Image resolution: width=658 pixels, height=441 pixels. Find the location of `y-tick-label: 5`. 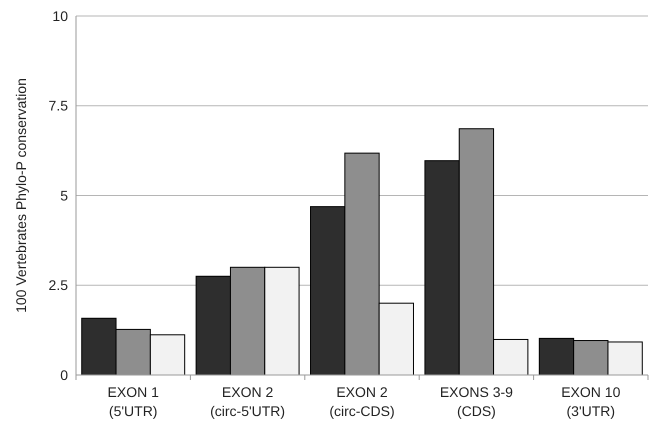

y-tick-label: 5 is located at coordinates (64, 195).